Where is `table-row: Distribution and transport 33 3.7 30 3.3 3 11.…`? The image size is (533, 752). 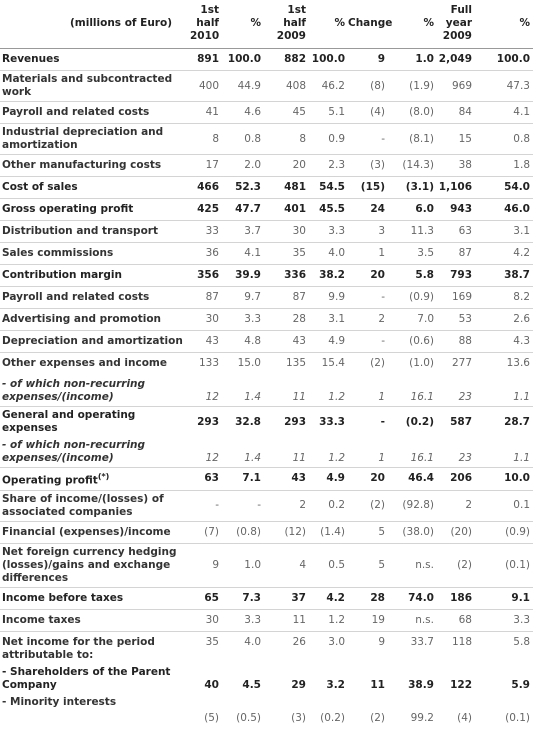 table-row: Distribution and transport 33 3.7 30 3.3 3 11.… is located at coordinates (266, 231).